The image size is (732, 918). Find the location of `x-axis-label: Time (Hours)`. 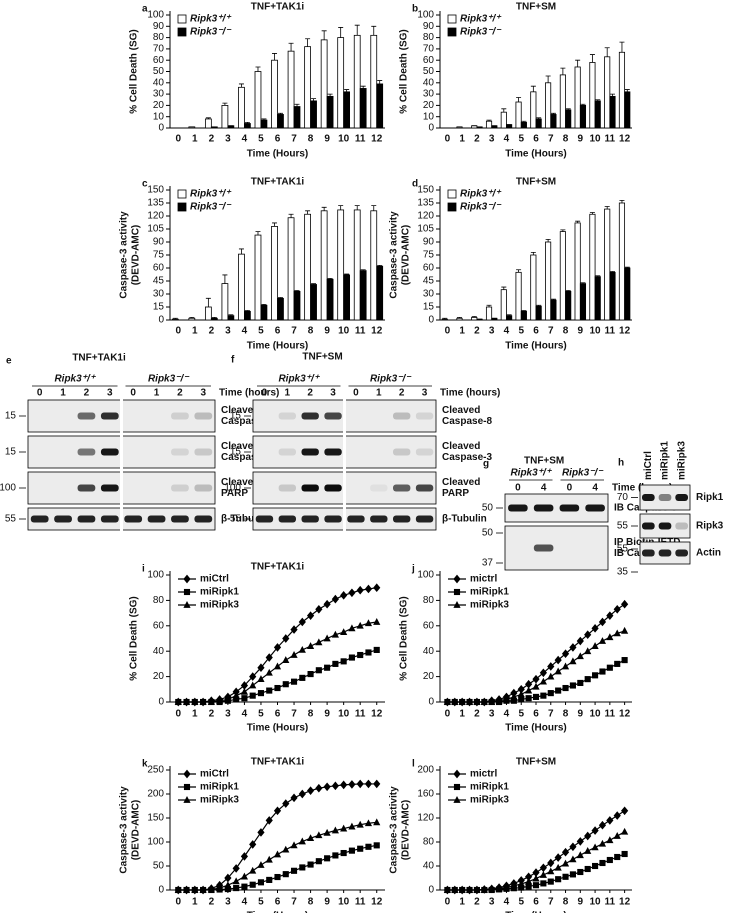

x-axis-label: Time (Hours) is located at coordinates (536, 728).